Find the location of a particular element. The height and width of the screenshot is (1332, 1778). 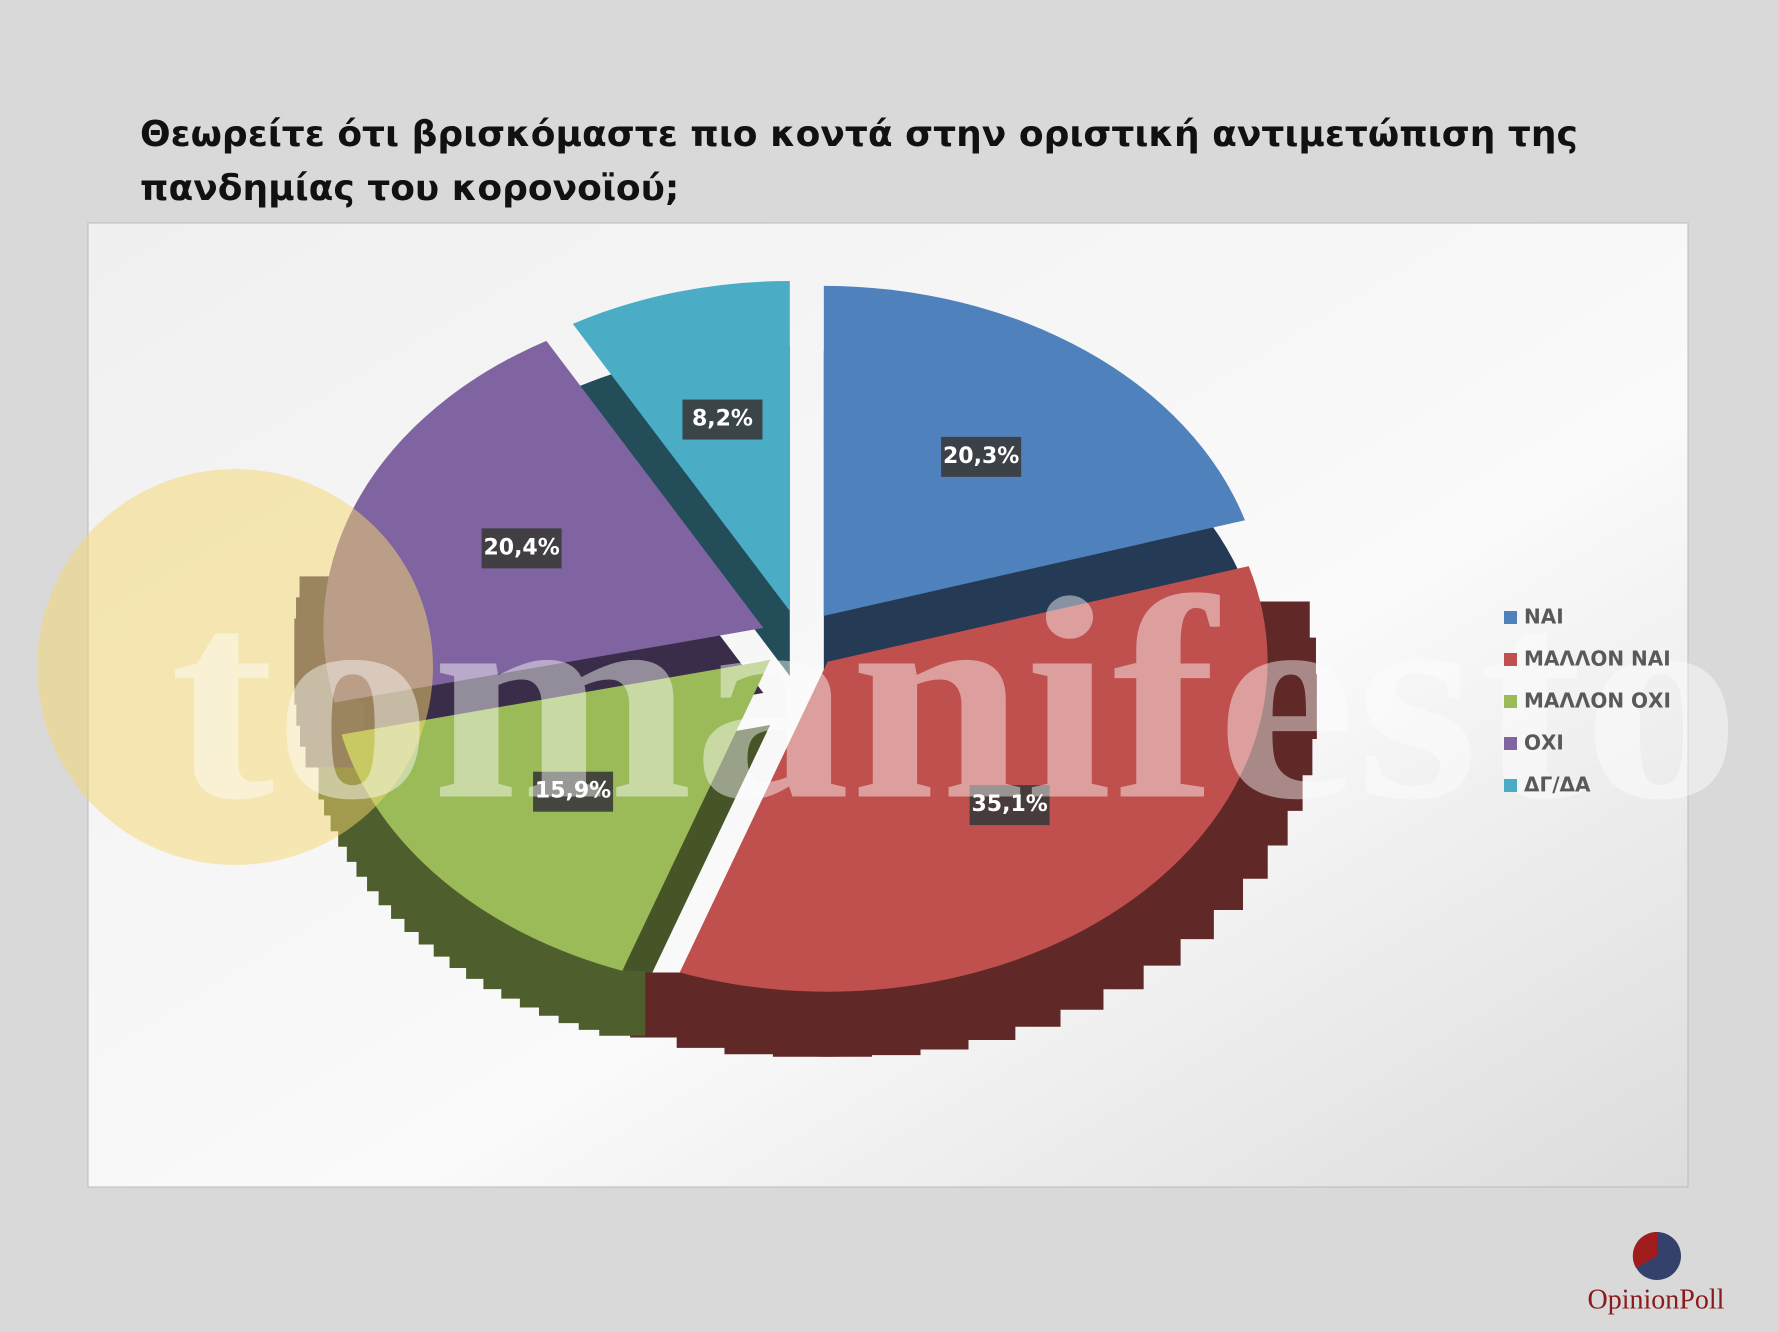

logo: OpinionPoll is located at coordinates (1656, 1273).